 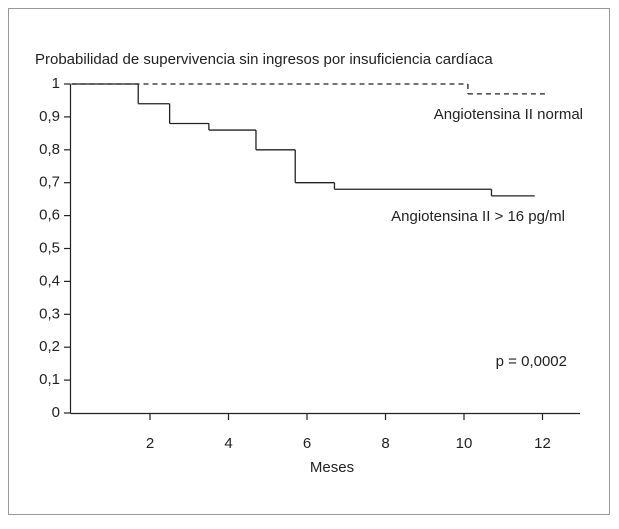 I want to click on x-tick-label: 10, so click(x=464, y=443).